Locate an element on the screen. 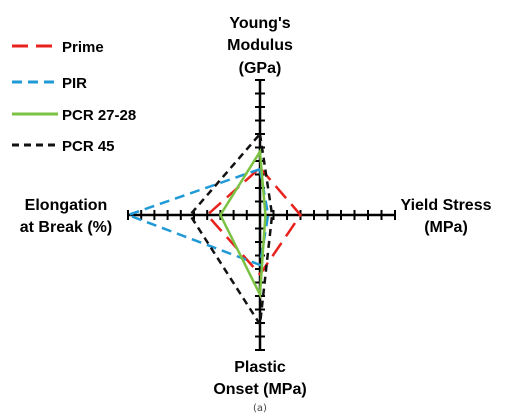  axis-title-up-line-2: Modulus is located at coordinates (260, 45).